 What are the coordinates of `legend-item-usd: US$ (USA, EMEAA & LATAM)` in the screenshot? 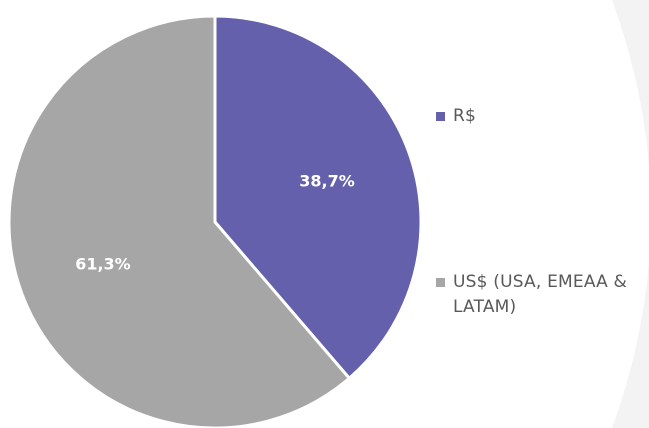 It's located at (542, 295).